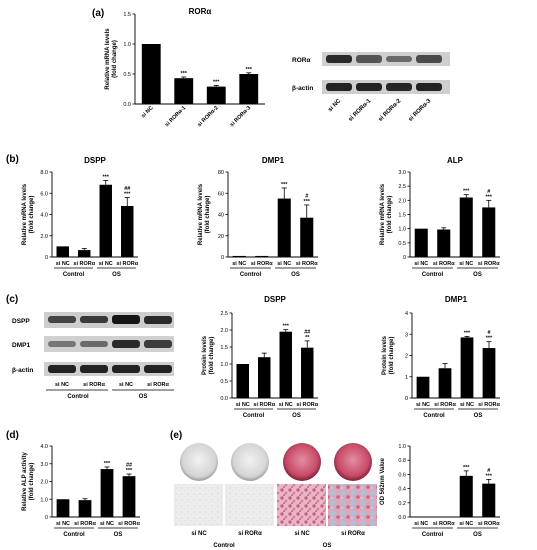 The width and height of the screenshot is (537, 550). I want to click on y-tick-label: 0.4, so click(402, 490).